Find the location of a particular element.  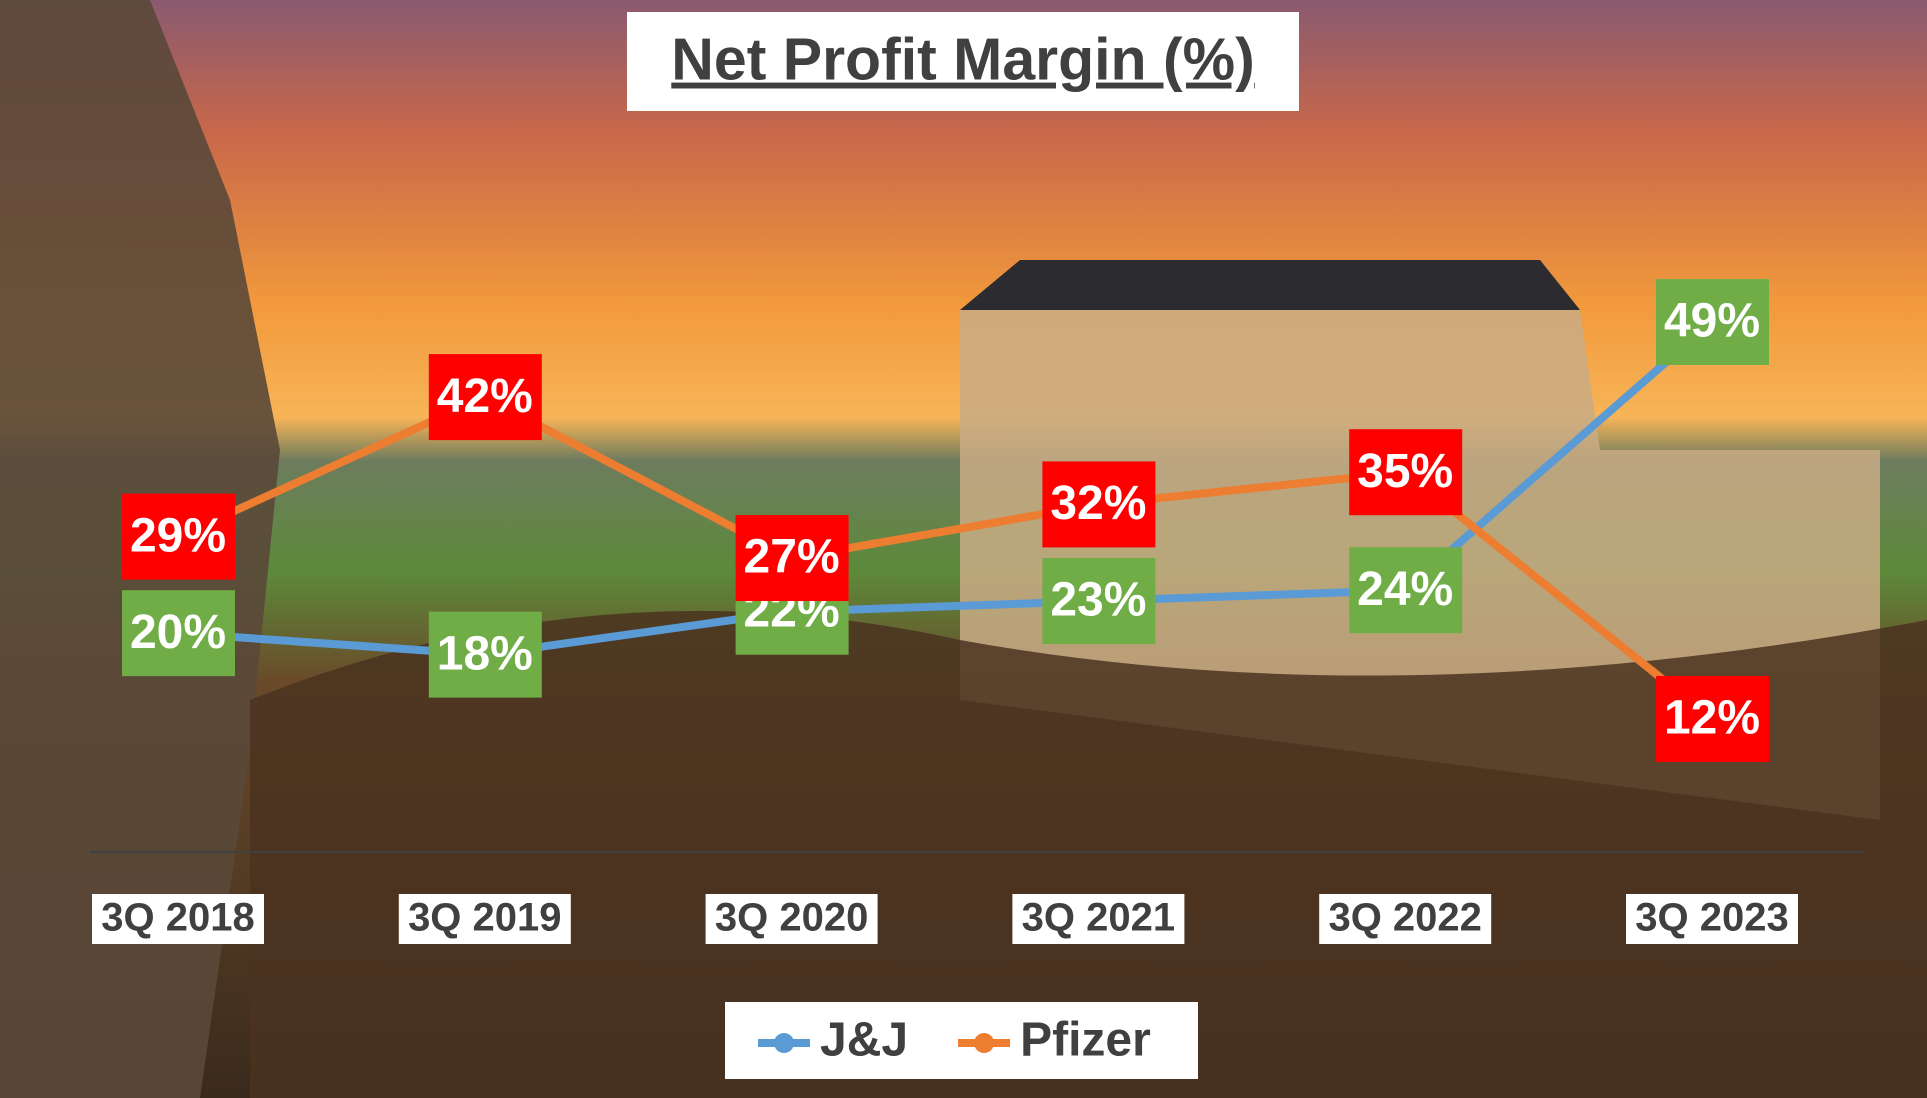

x-tick-label: 3Q 2023 is located at coordinates (1711, 918).